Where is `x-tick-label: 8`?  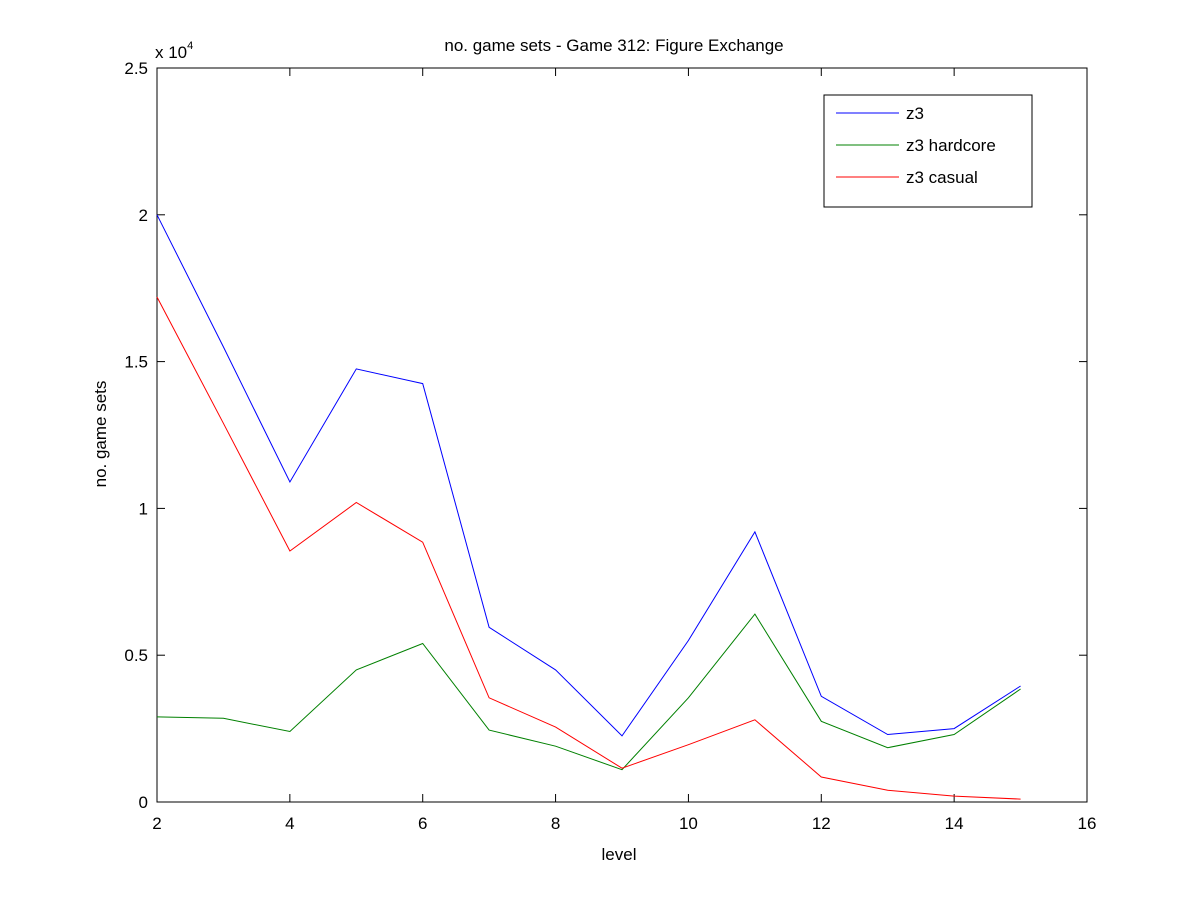
x-tick-label: 8 is located at coordinates (555, 823).